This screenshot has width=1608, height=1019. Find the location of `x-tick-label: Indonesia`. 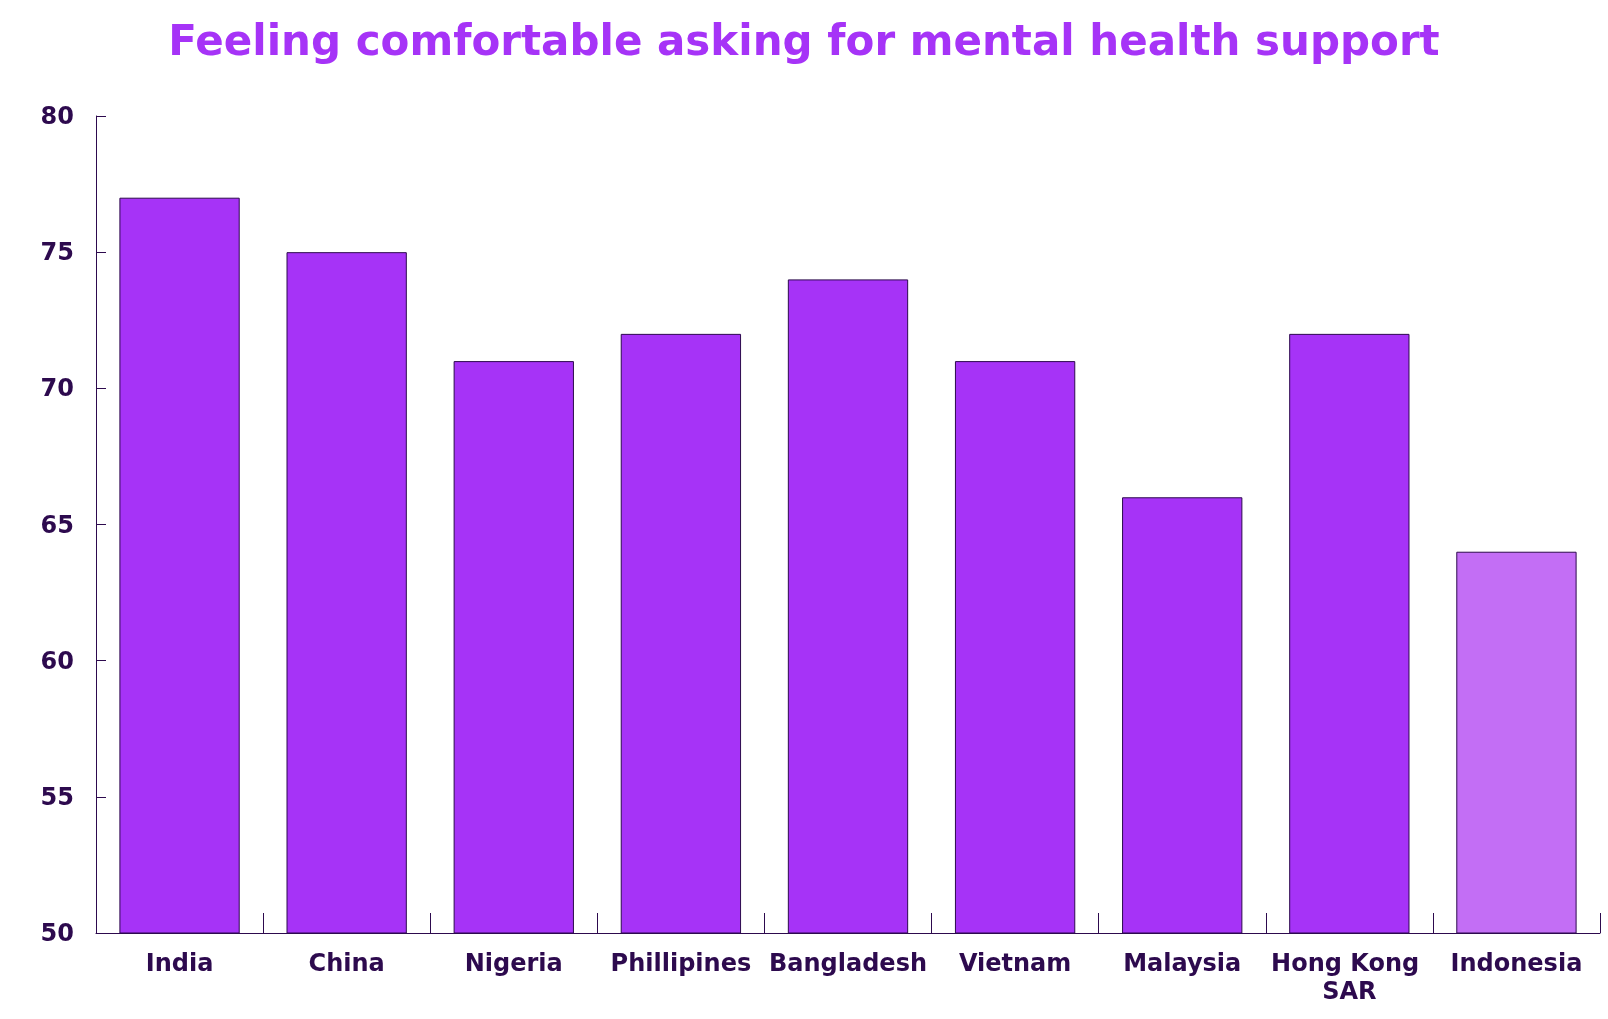

x-tick-label: Indonesia is located at coordinates (1516, 963).